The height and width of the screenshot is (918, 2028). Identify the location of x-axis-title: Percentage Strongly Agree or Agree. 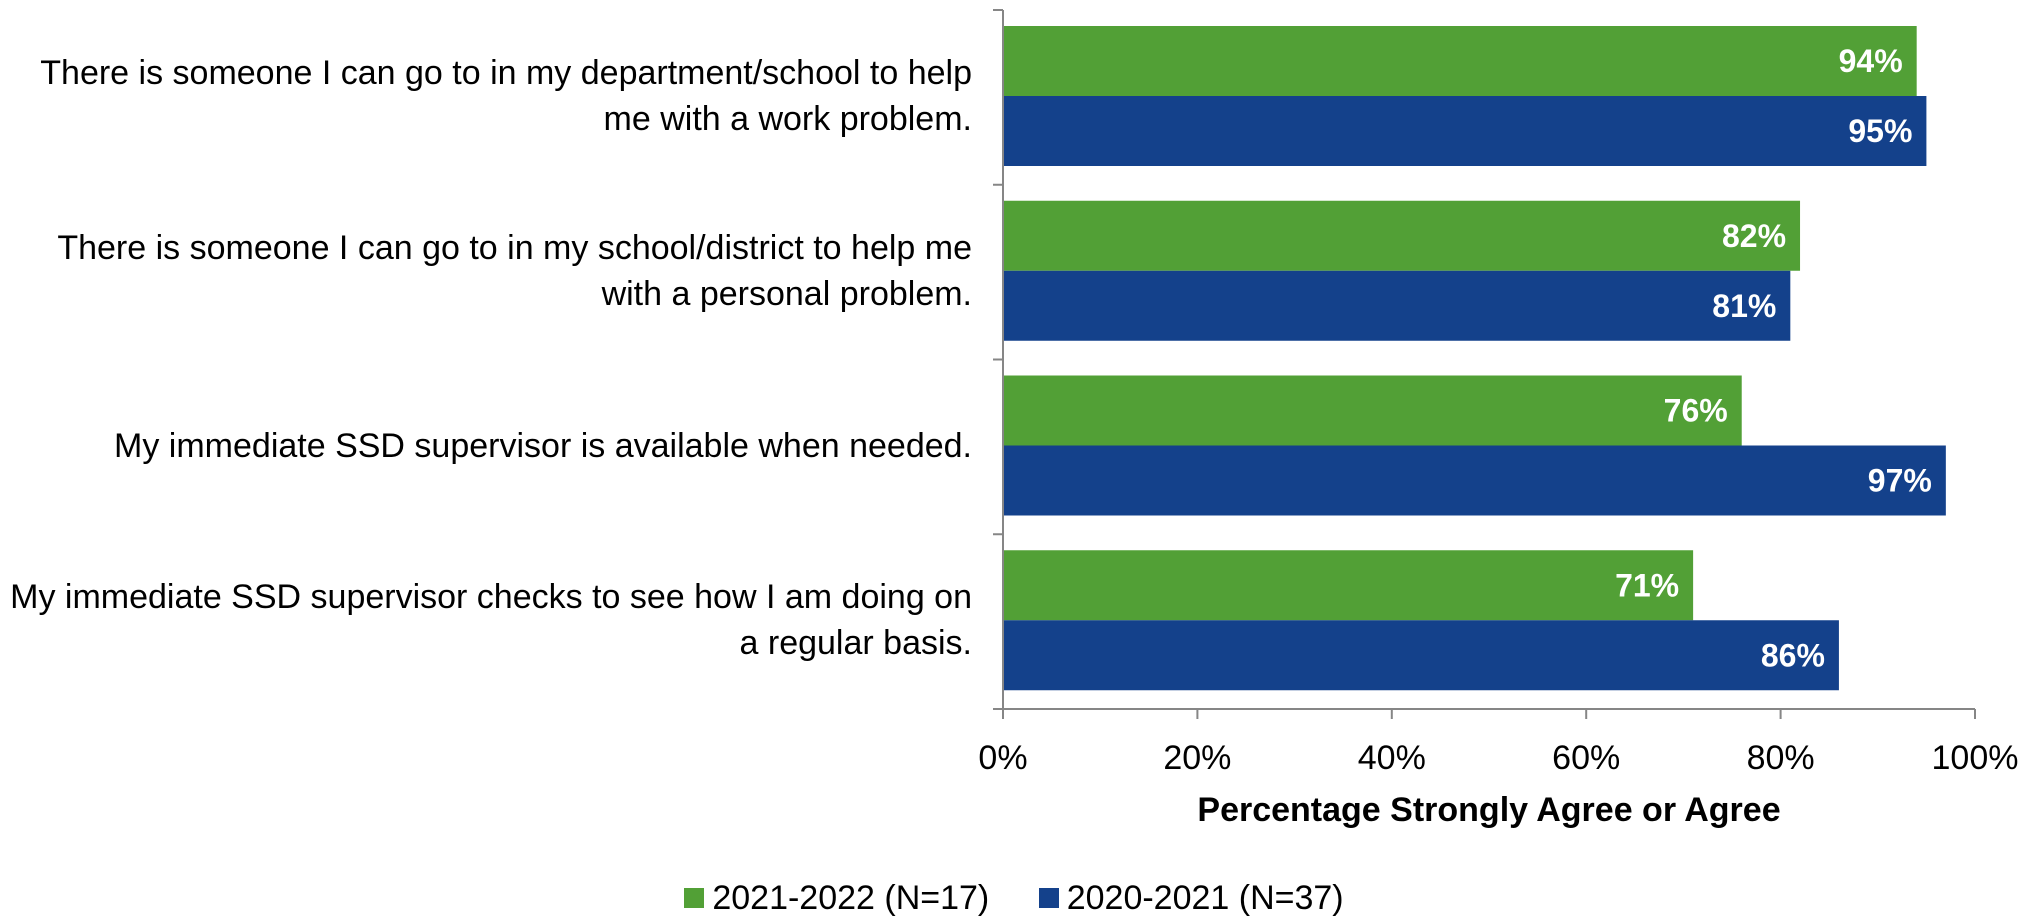
(1488, 810).